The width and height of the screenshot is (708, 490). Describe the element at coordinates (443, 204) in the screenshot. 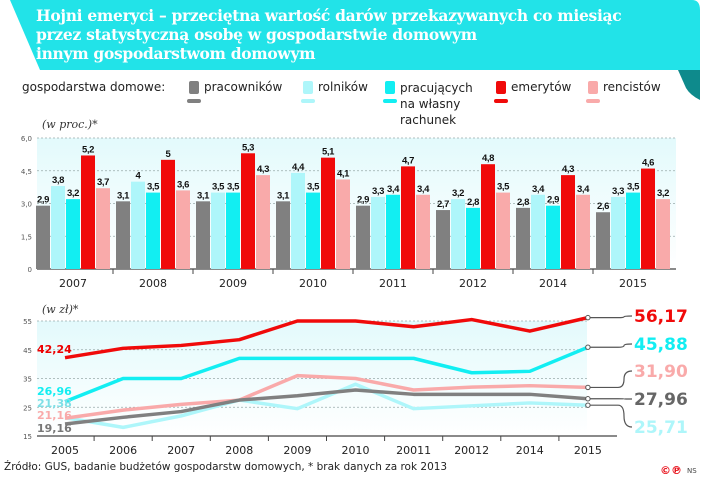

I see `bar-value-label: 2,7` at that location.